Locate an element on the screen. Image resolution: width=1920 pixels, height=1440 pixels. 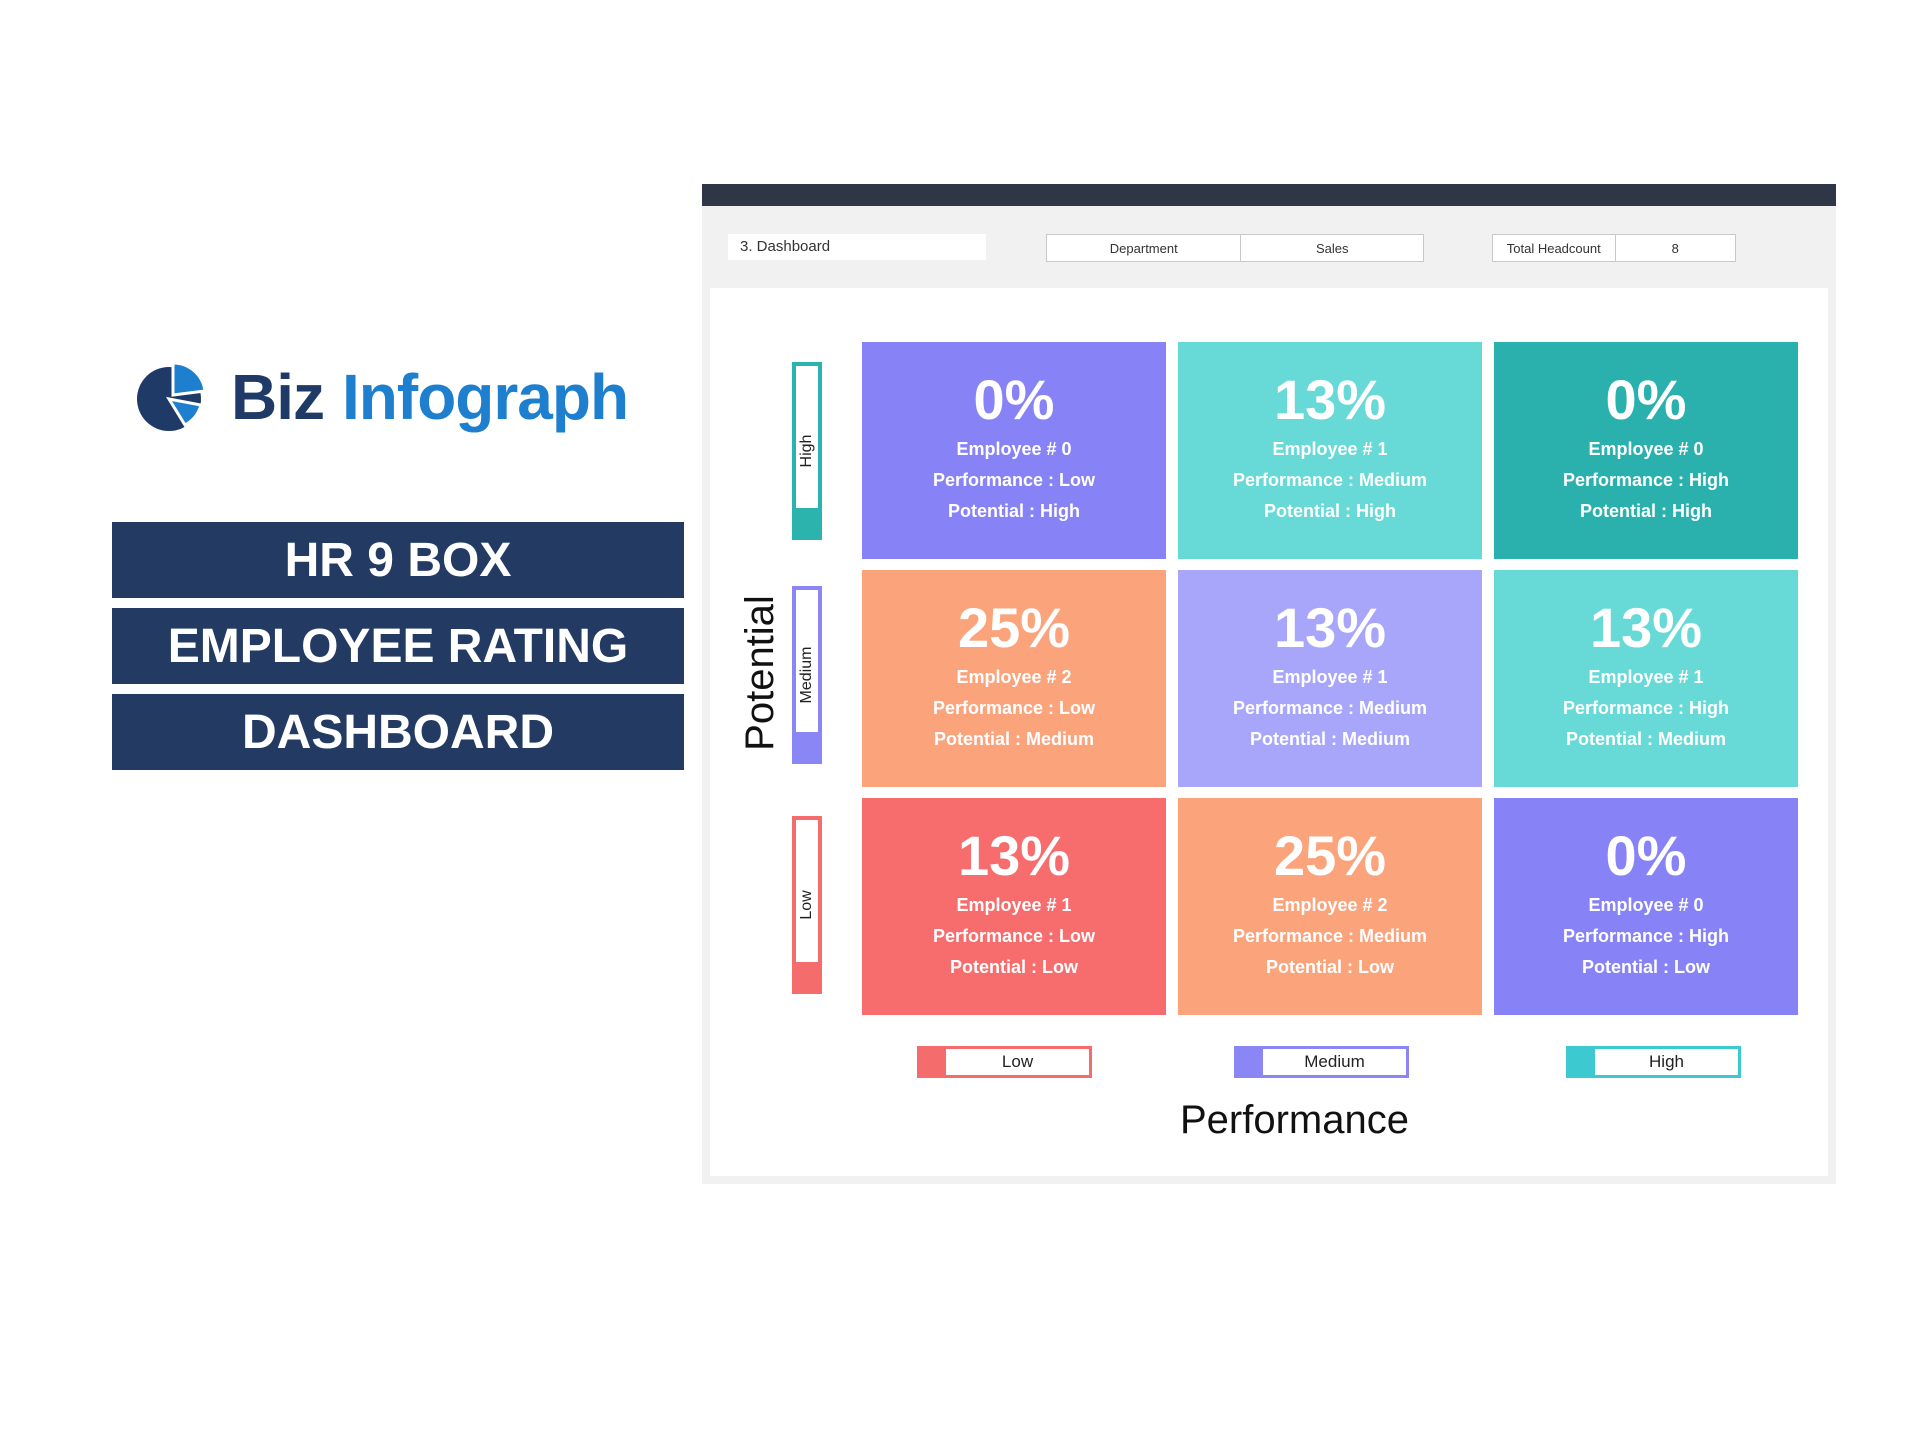
performance-medium-indicator: Medium is located at coordinates (1321, 1062).